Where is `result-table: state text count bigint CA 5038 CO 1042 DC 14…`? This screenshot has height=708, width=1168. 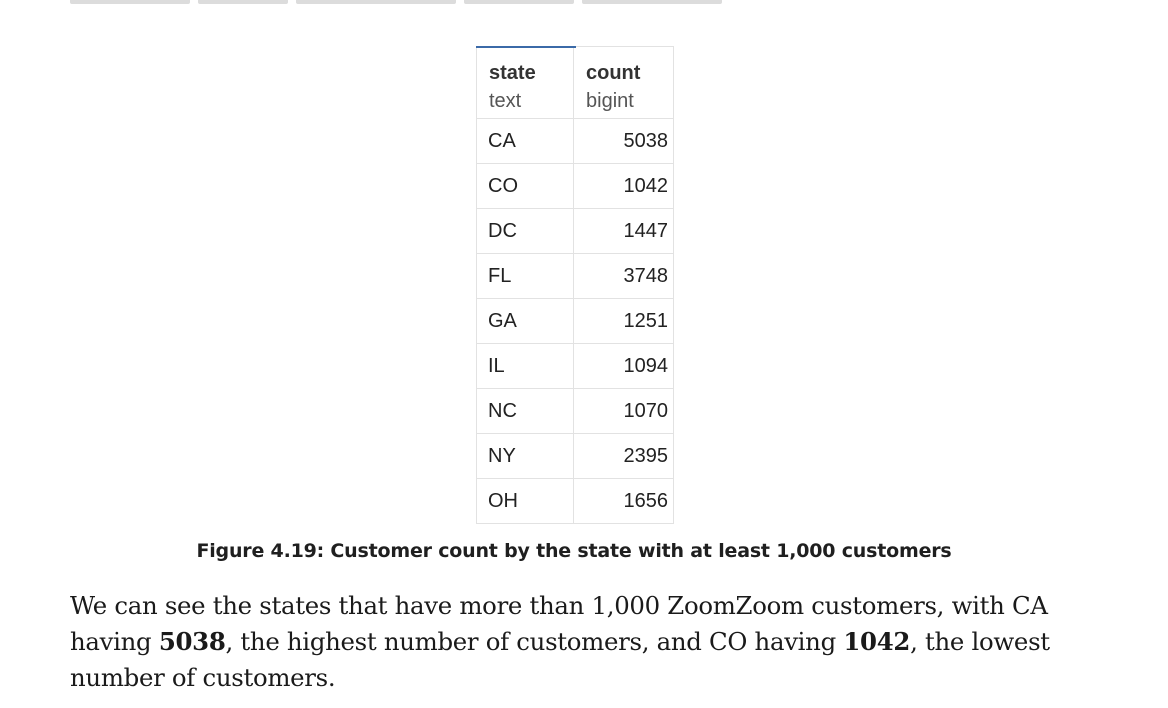
result-table: state text count bigint CA 5038 CO 1042 DC 14… is located at coordinates (575, 285).